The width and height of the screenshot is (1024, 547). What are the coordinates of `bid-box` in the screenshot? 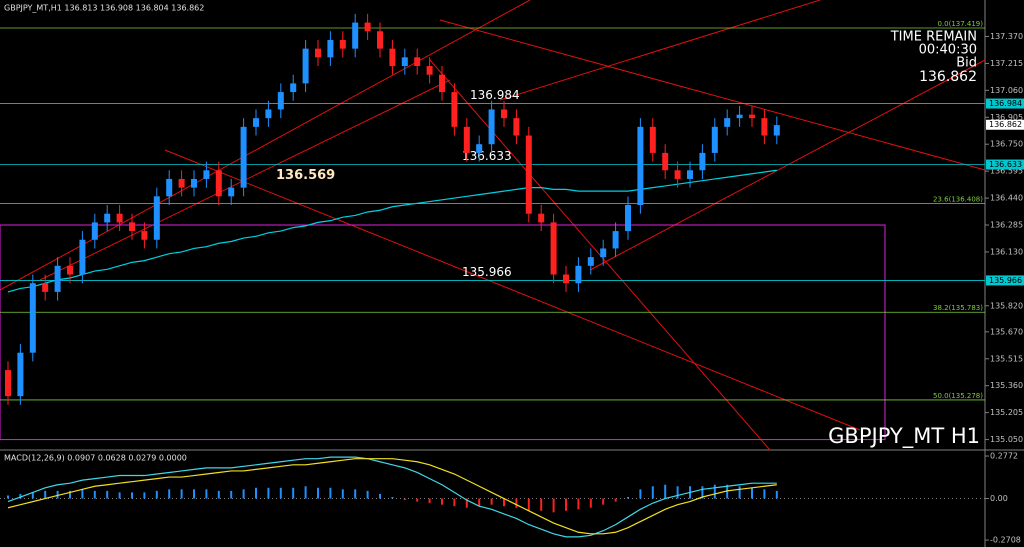 It's located at (1005, 124).